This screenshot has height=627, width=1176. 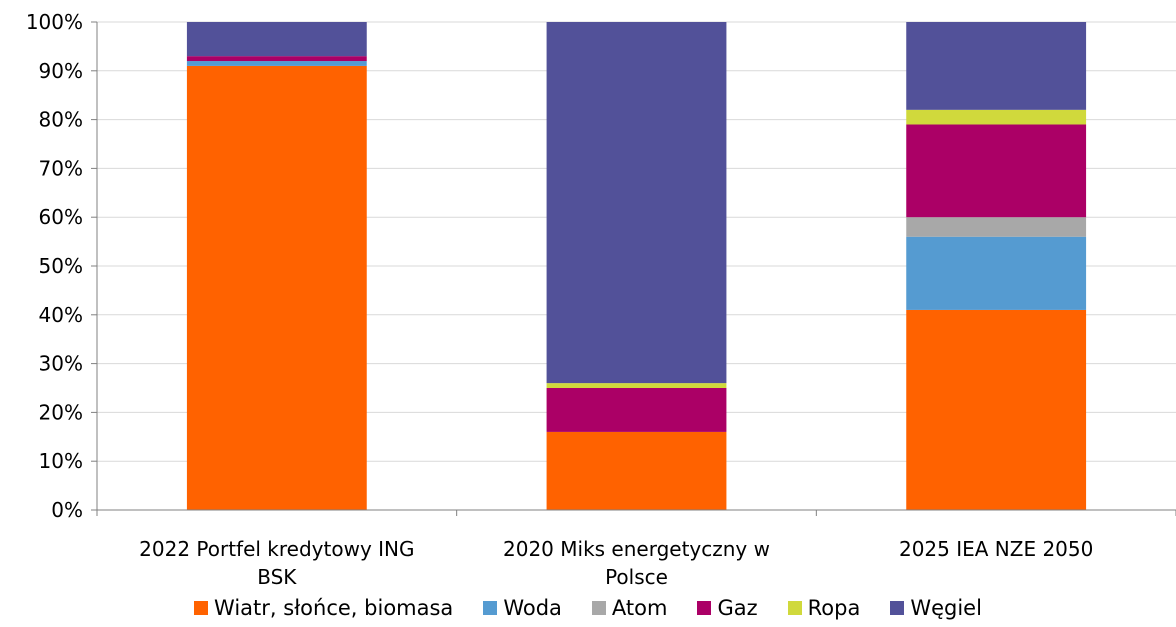 I want to click on y-tick-label: 100%, so click(x=54, y=22).